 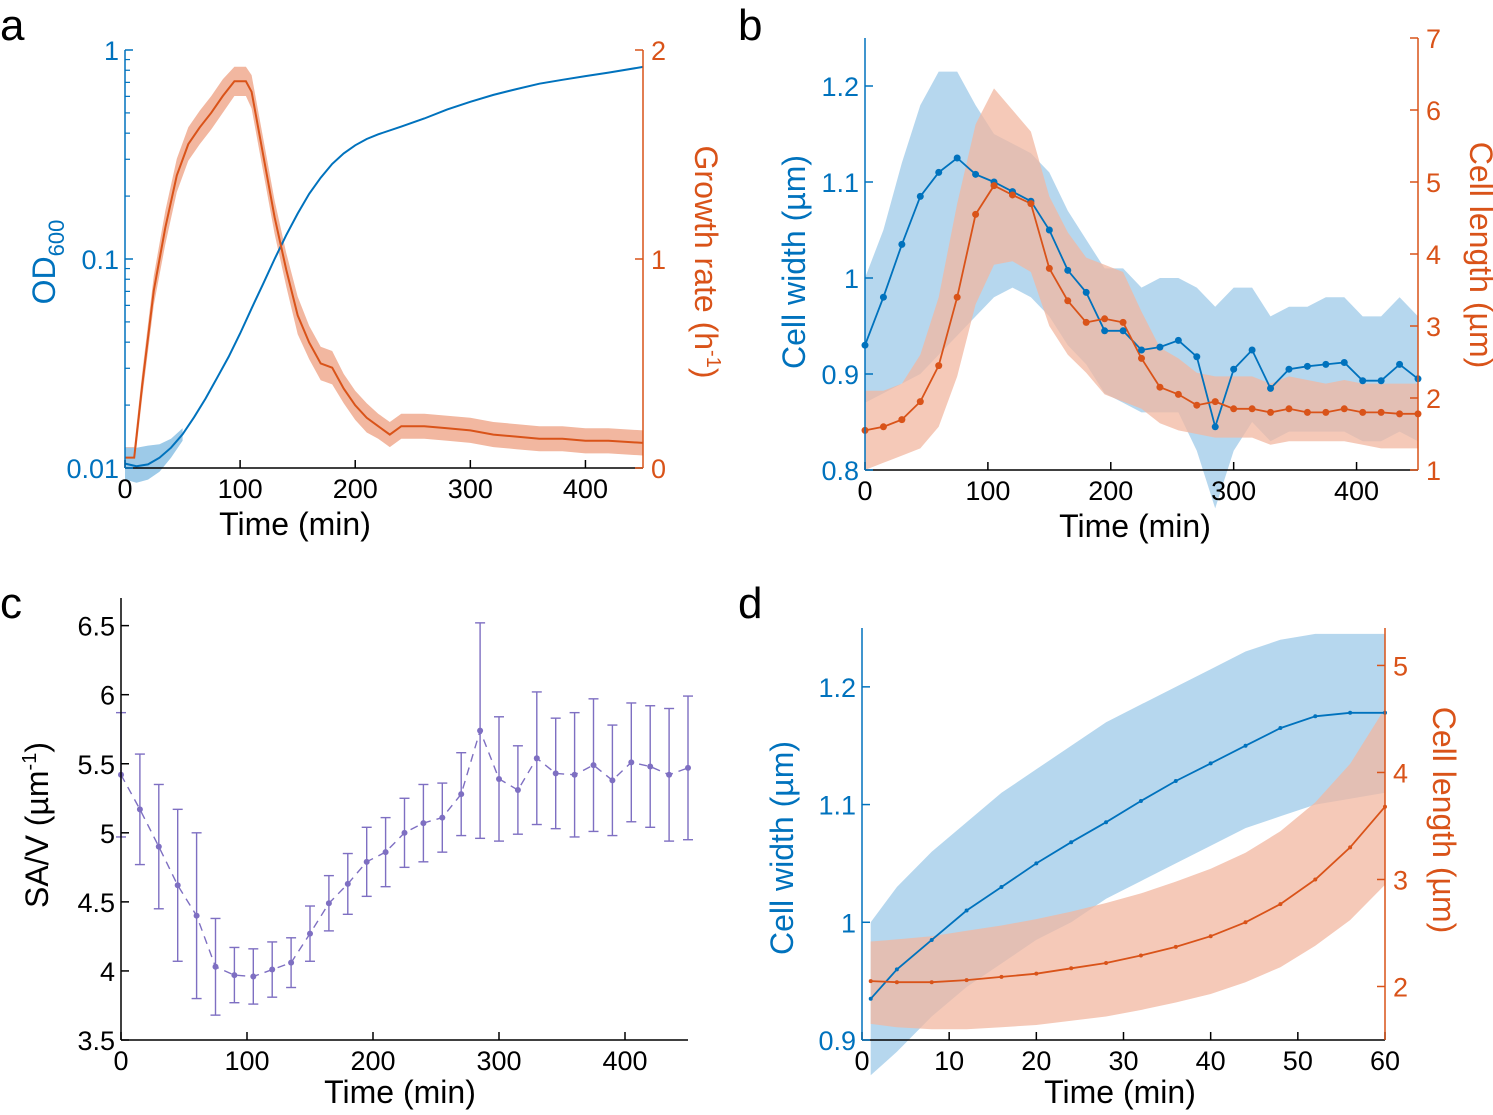 I want to click on growth-rate-line, so click(x=384, y=269).